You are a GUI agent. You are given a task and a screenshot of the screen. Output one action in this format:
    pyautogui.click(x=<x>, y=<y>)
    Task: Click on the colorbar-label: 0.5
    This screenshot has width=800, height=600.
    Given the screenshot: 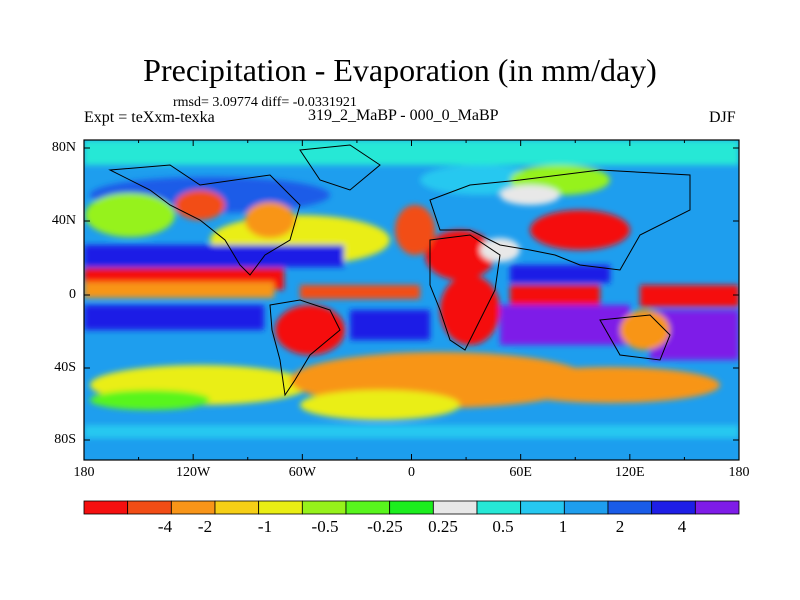 What is the action you would take?
    pyautogui.click(x=503, y=526)
    